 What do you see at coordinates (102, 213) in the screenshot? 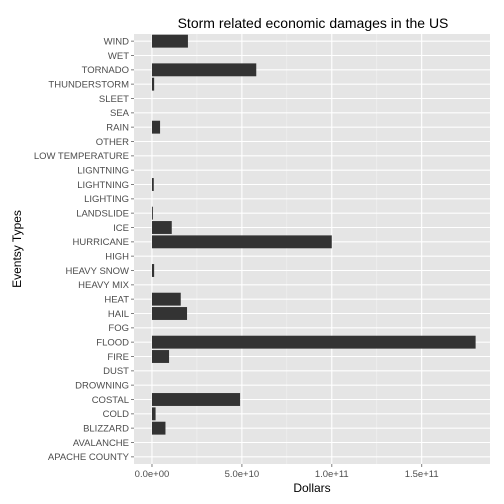
I see `y-tick-label: LANDSLIDE` at bounding box center [102, 213].